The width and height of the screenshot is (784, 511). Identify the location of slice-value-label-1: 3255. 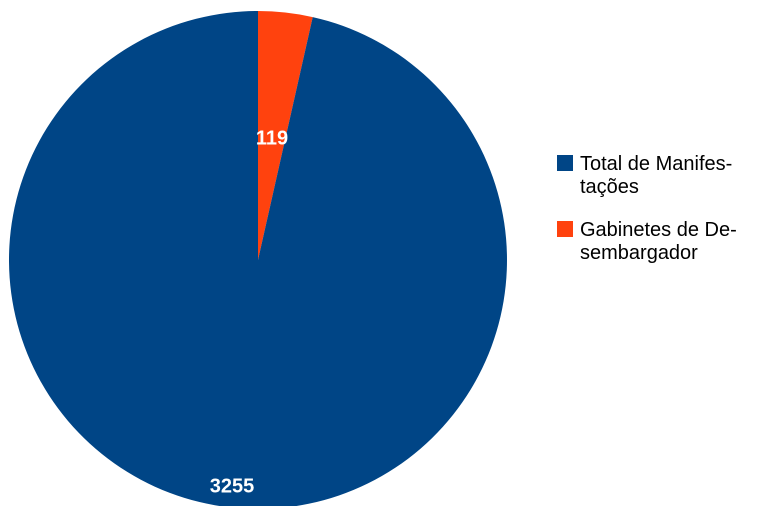
(232, 486).